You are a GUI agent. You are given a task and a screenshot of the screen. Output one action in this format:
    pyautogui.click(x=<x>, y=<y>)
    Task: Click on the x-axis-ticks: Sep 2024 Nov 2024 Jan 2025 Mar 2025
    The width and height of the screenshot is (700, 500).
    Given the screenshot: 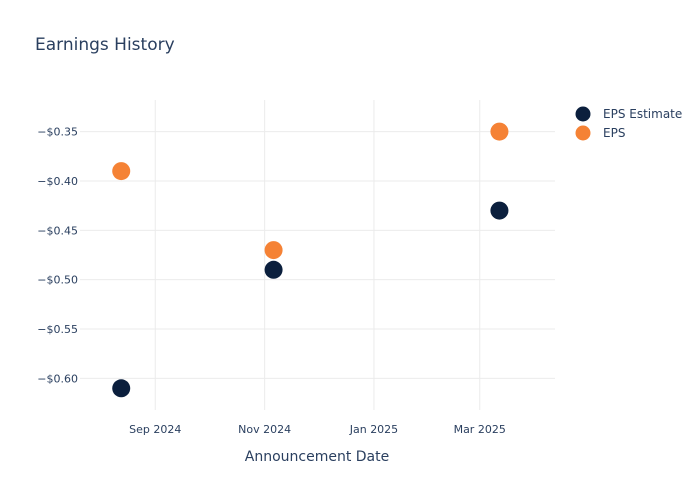 What is the action you would take?
    pyautogui.click(x=317, y=429)
    